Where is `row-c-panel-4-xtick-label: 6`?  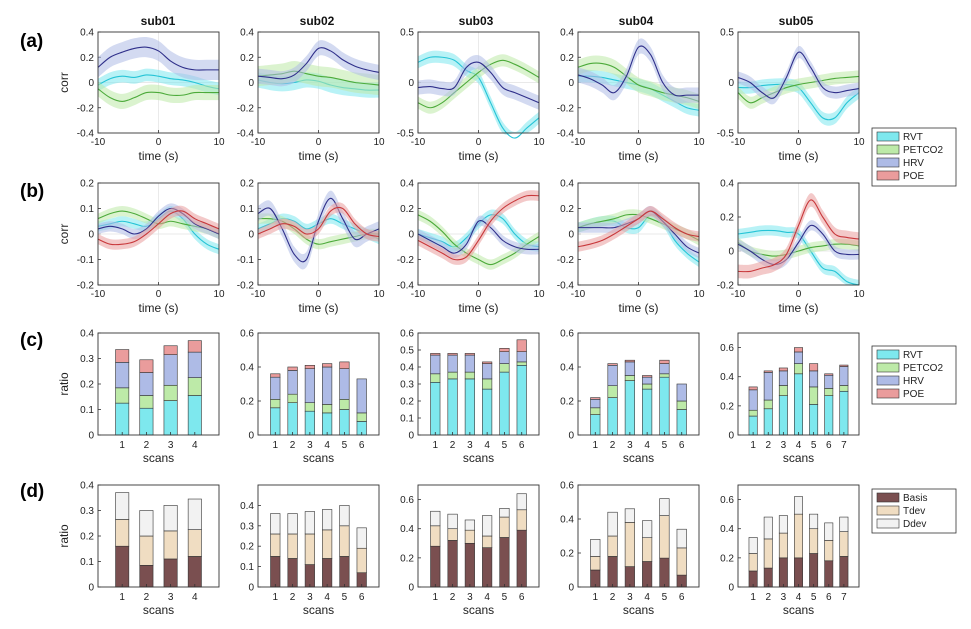 row-c-panel-4-xtick-label: 6 is located at coordinates (682, 445).